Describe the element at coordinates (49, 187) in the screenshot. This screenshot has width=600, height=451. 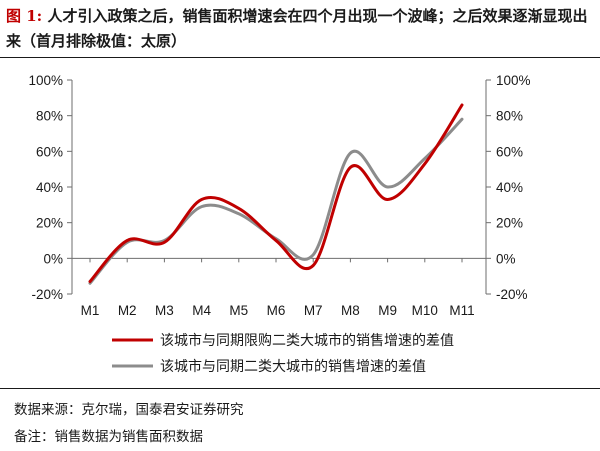
I see `y-tick-label-left: 40%` at that location.